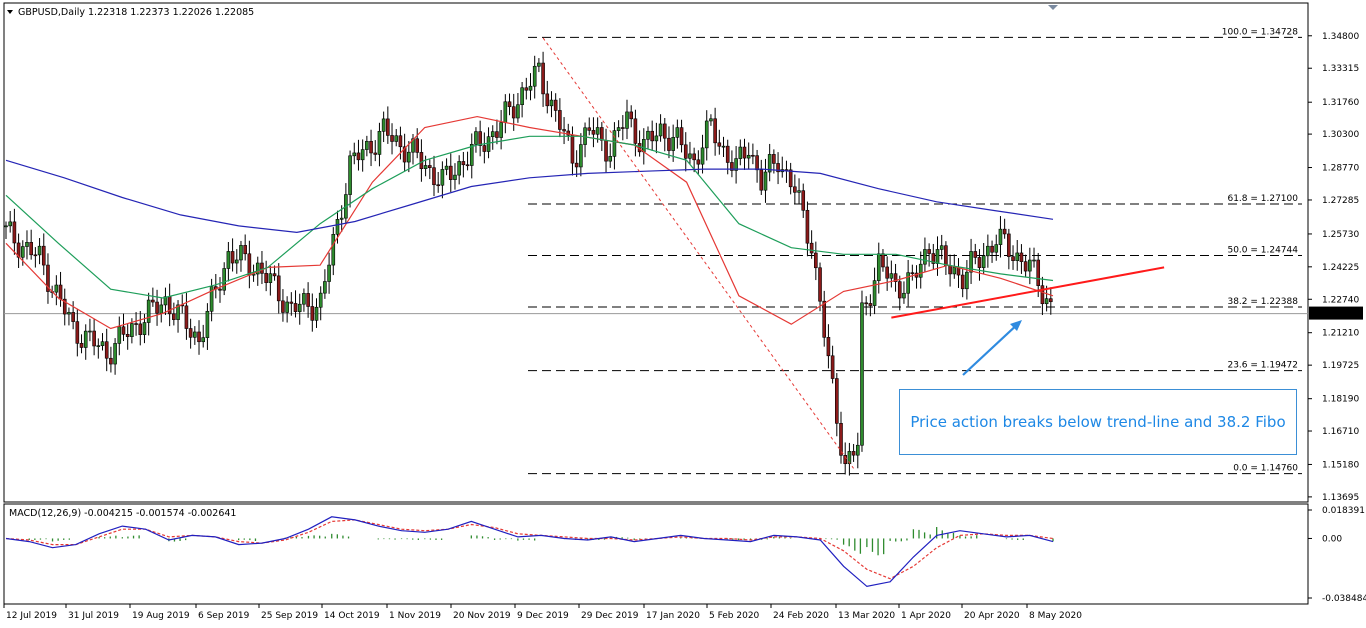  What do you see at coordinates (289, 616) in the screenshot?
I see `time-tick-label: 25 Sep 2019` at bounding box center [289, 616].